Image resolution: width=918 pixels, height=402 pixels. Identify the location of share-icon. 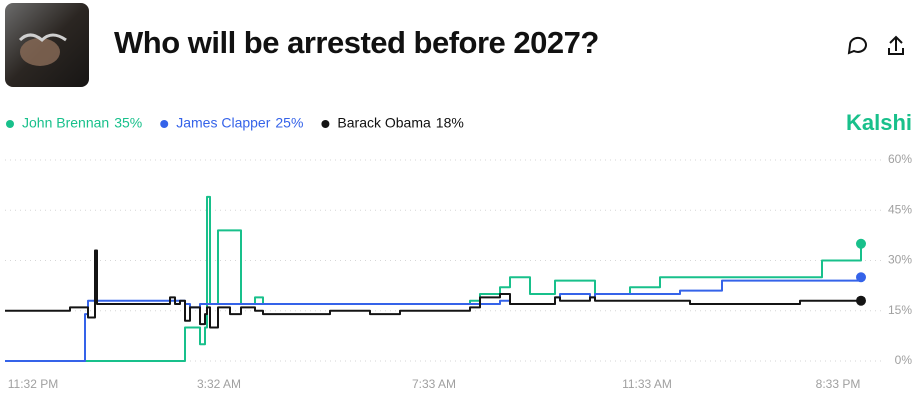
(896, 45).